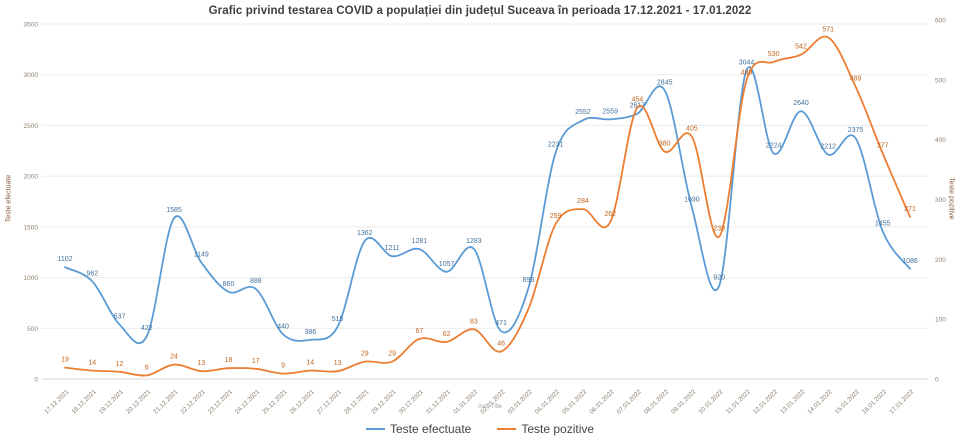 This screenshot has height=444, width=960. Describe the element at coordinates (856, 130) in the screenshot. I see `data-label: 2375` at that location.